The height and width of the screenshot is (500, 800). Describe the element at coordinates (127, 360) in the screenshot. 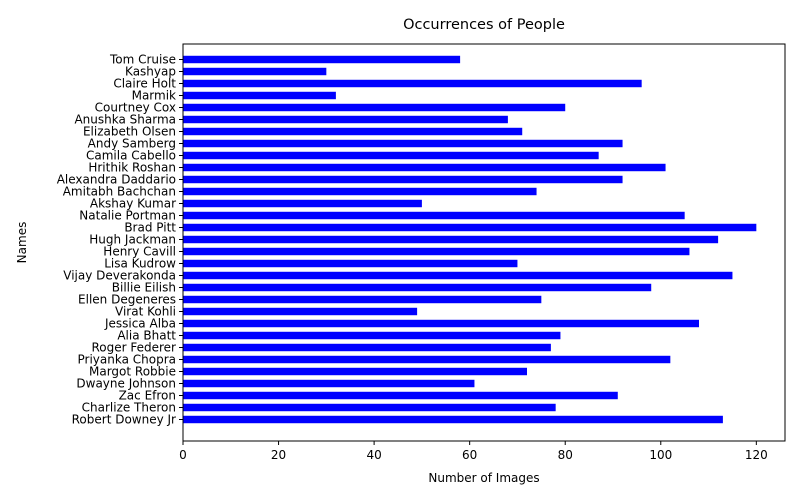

I see `y-tick-label: Priyanka Chopra` at that location.